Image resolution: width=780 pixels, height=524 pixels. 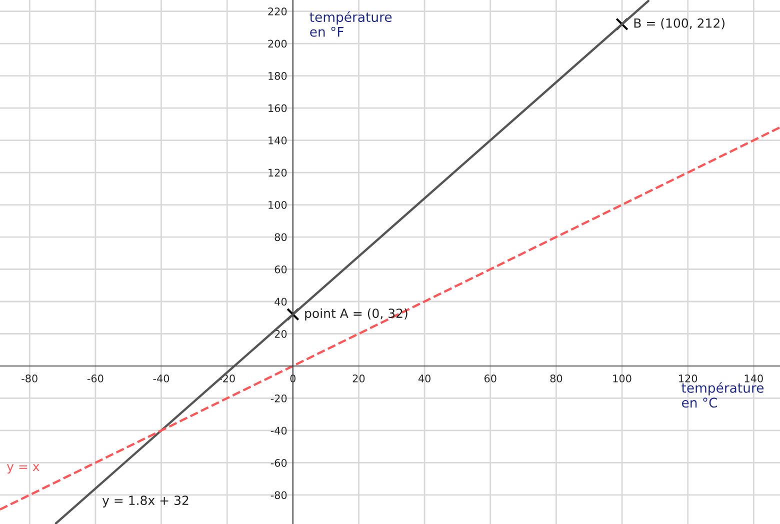 I want to click on x-tick-label: -80, so click(x=30, y=378).